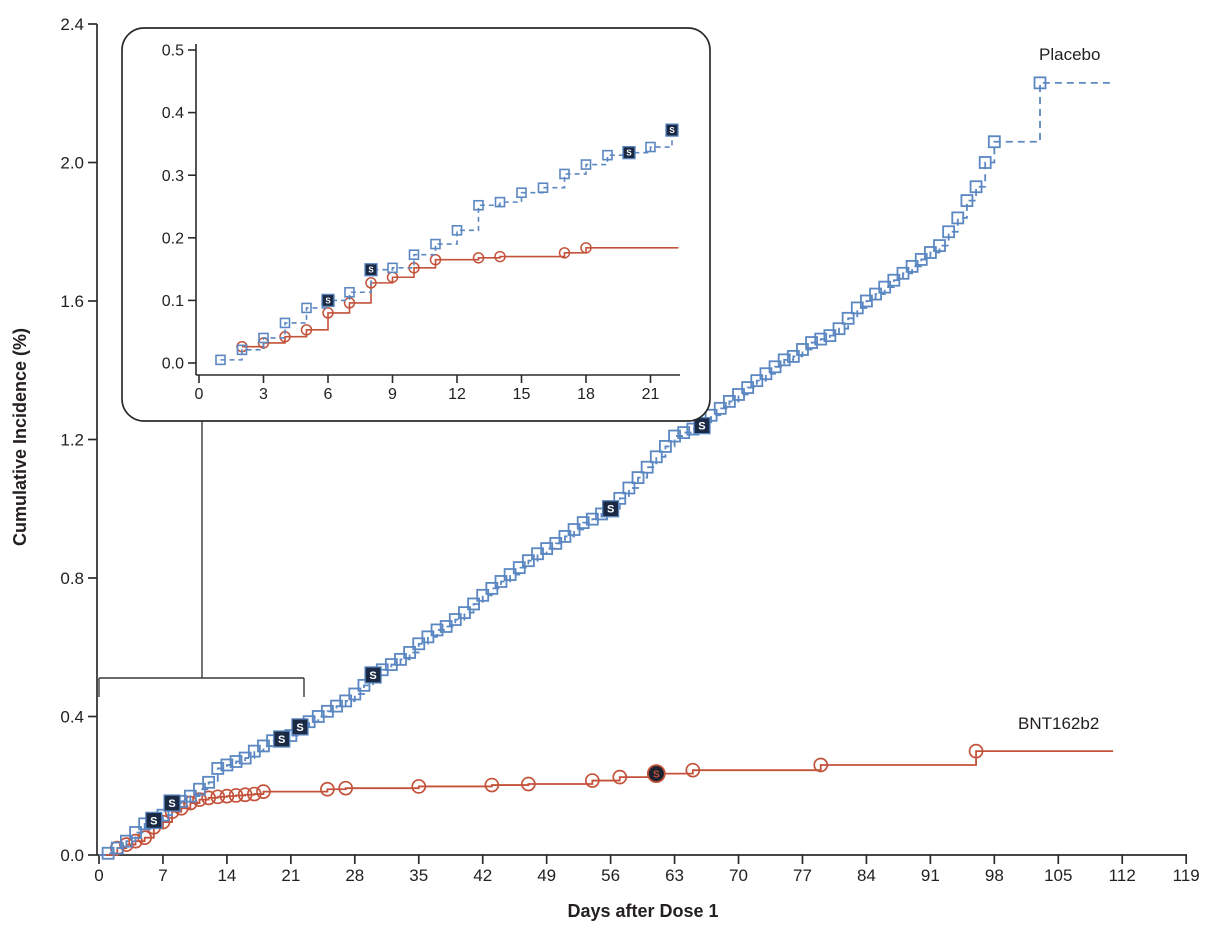  I want to click on svg-text: 0.1, so click(173, 301).